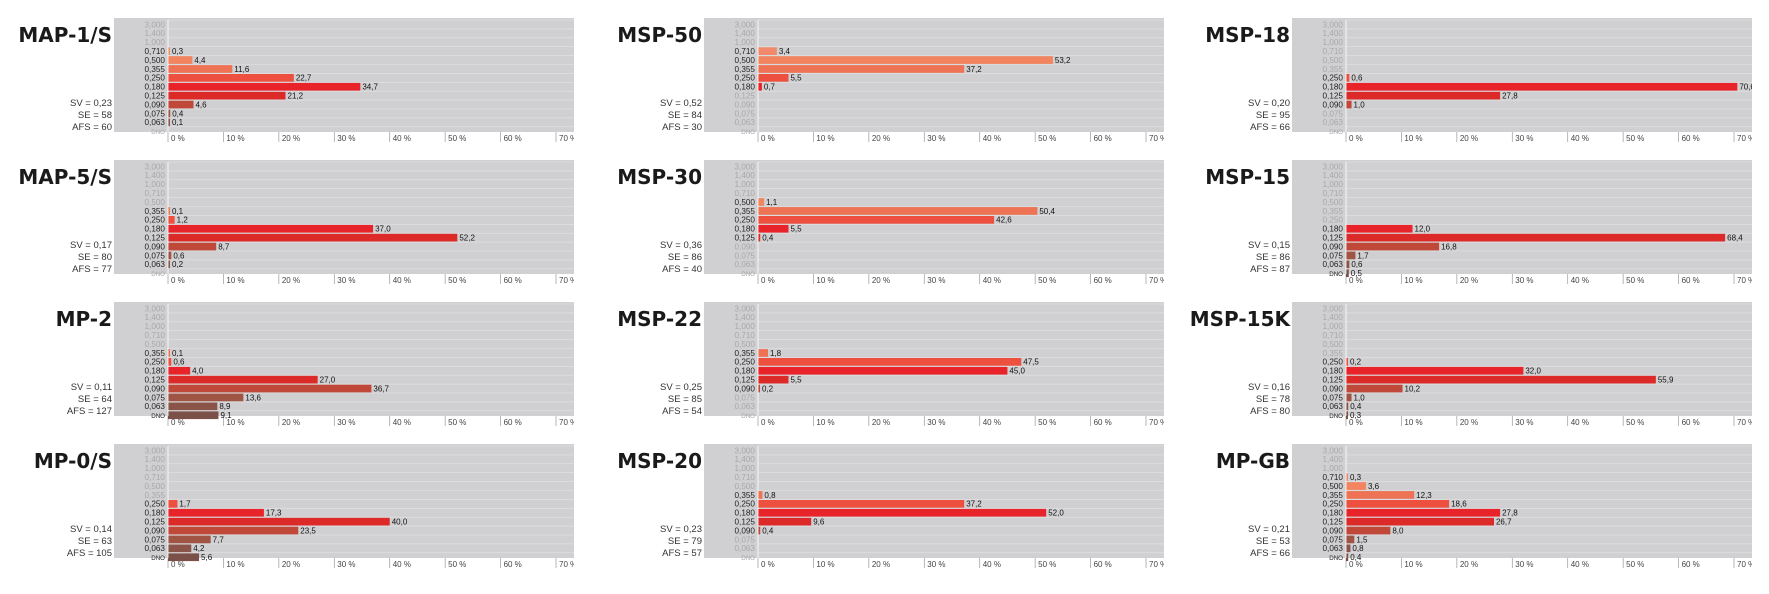 The height and width of the screenshot is (594, 1769). I want to click on stat-line: SE = 78, so click(1272, 400).